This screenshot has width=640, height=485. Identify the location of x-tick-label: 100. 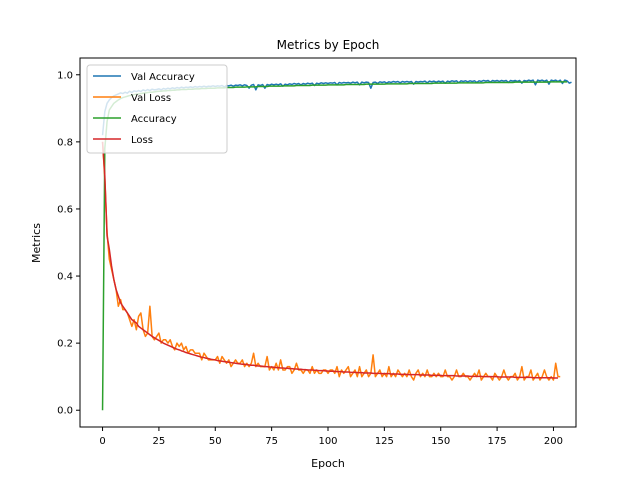
(327, 441).